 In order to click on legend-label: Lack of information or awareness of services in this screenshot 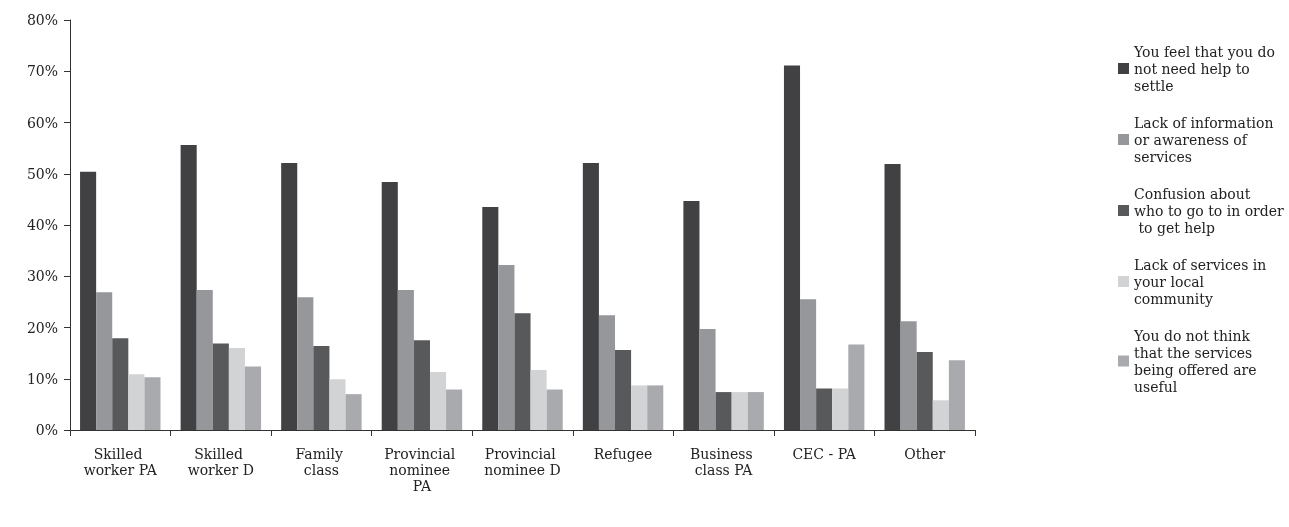, I will do `click(1206, 139)`.